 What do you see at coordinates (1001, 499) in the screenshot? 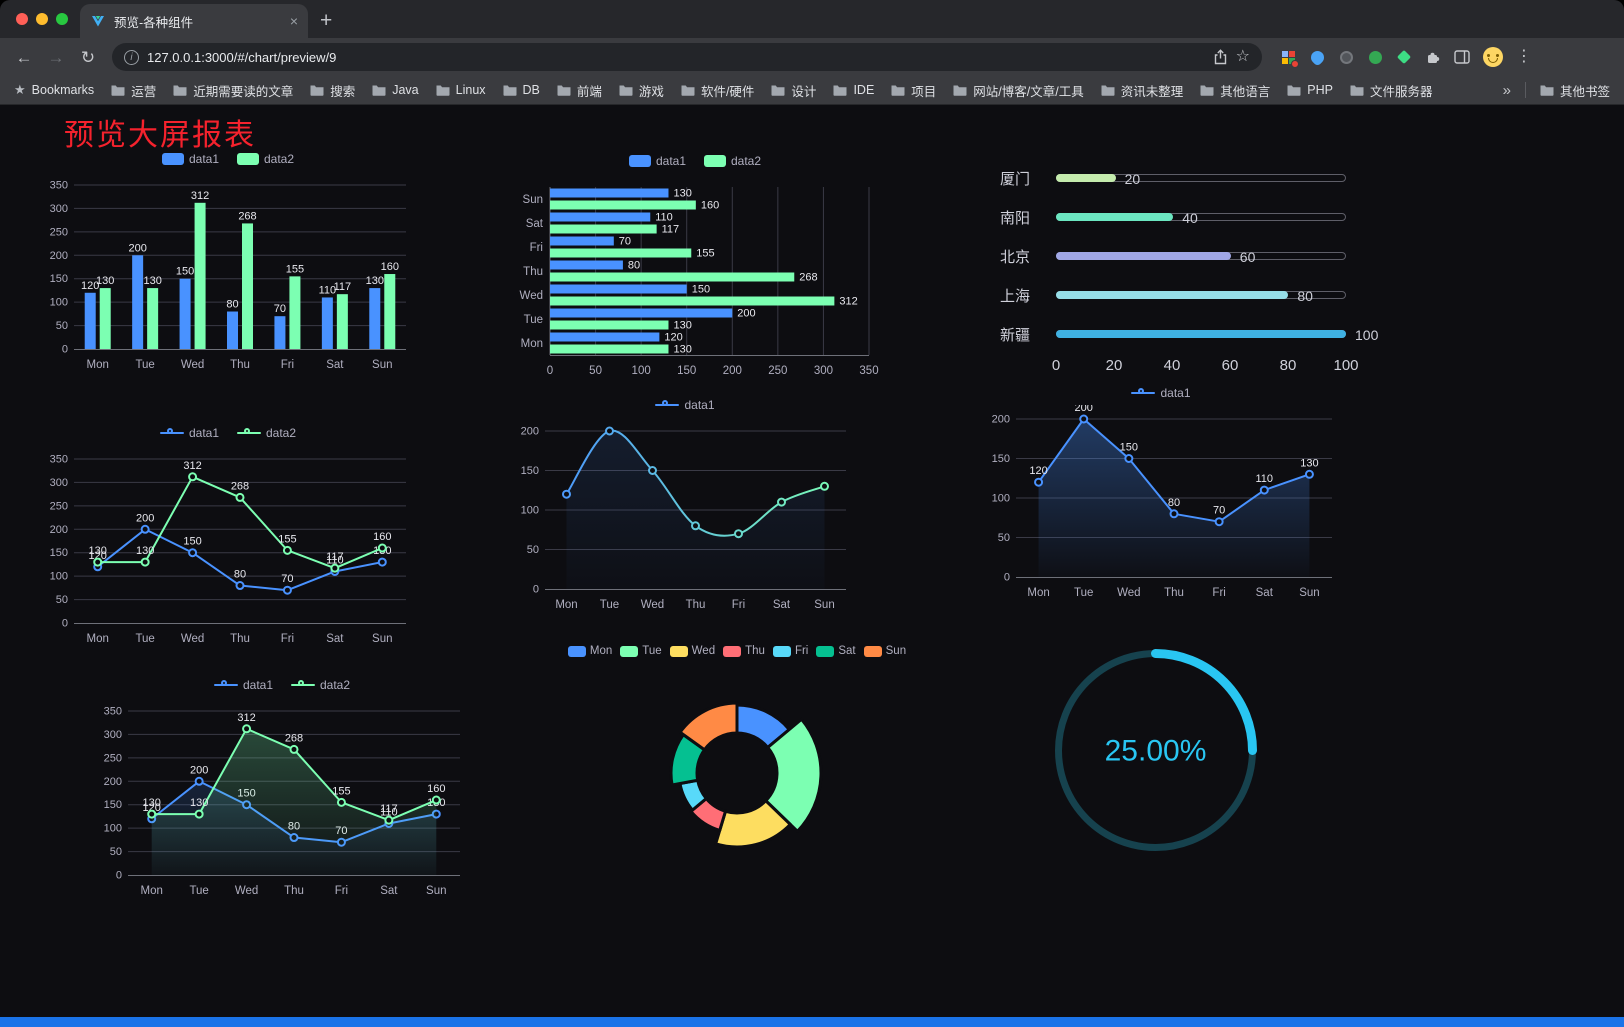
I see `svg-text: 100` at bounding box center [1001, 499].